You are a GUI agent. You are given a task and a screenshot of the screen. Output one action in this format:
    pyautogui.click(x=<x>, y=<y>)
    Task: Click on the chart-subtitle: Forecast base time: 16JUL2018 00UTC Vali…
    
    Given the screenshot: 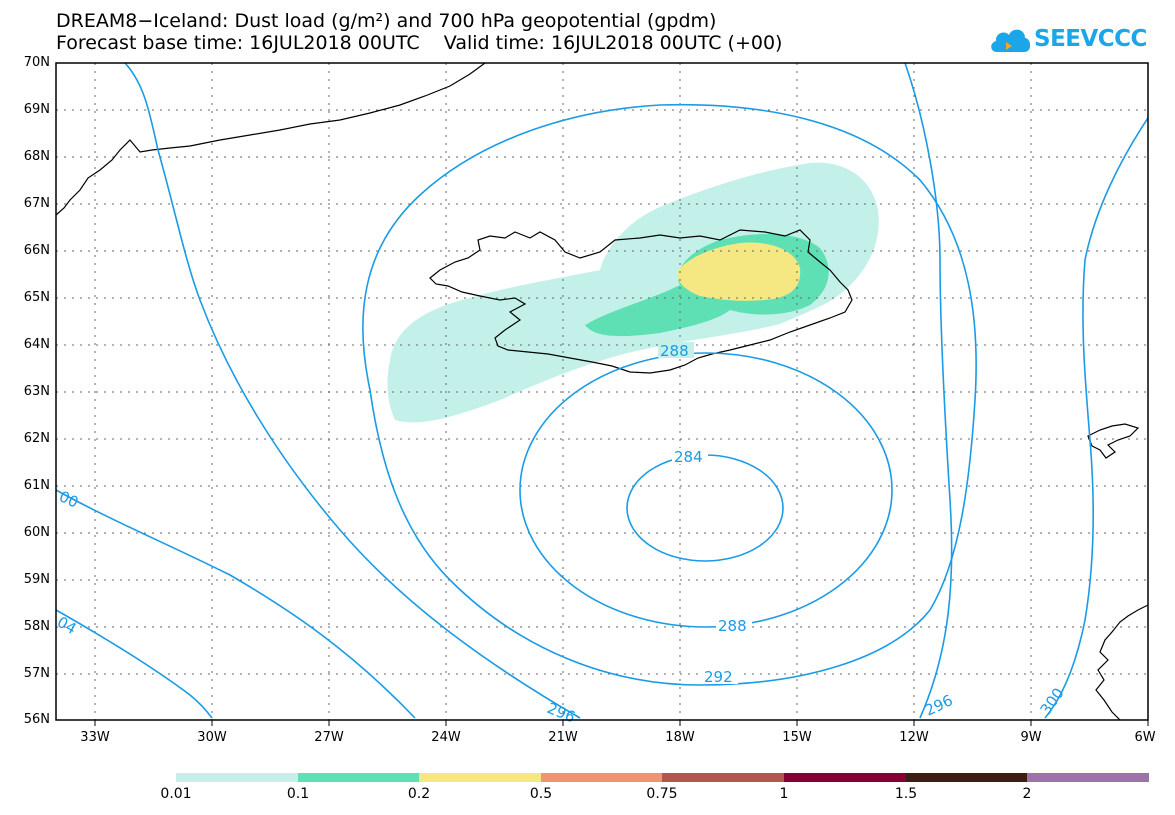 What is the action you would take?
    pyautogui.click(x=419, y=43)
    